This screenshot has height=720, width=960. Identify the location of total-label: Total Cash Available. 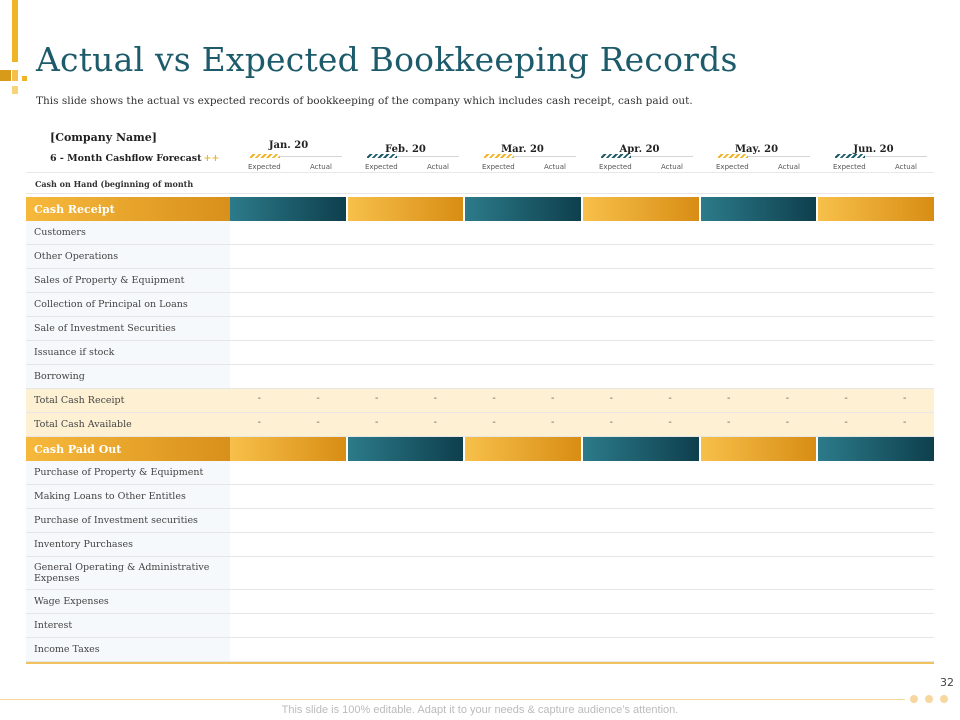
(128, 424).